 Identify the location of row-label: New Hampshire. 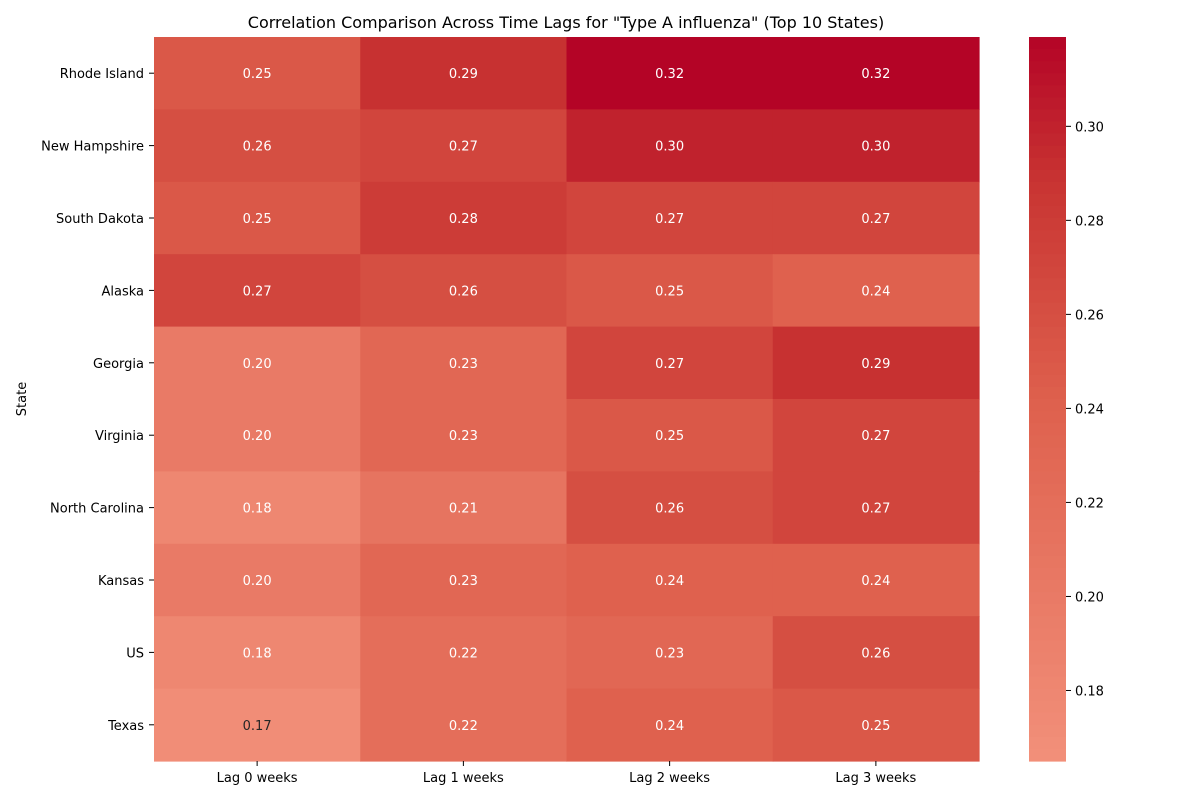
(92, 147).